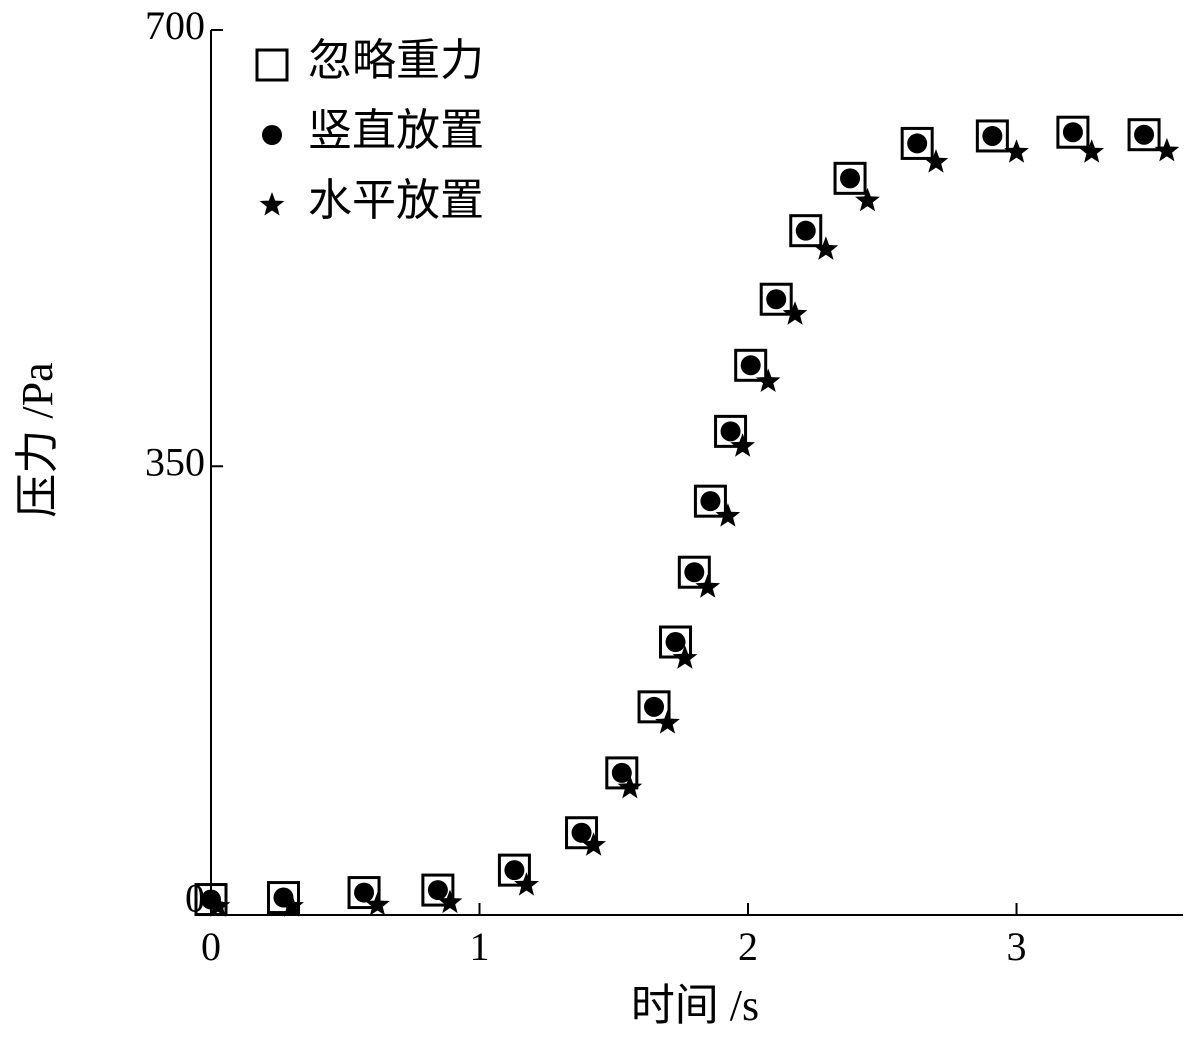 The image size is (1200, 1040). I want to click on x-tick-label: 1, so click(480, 946).